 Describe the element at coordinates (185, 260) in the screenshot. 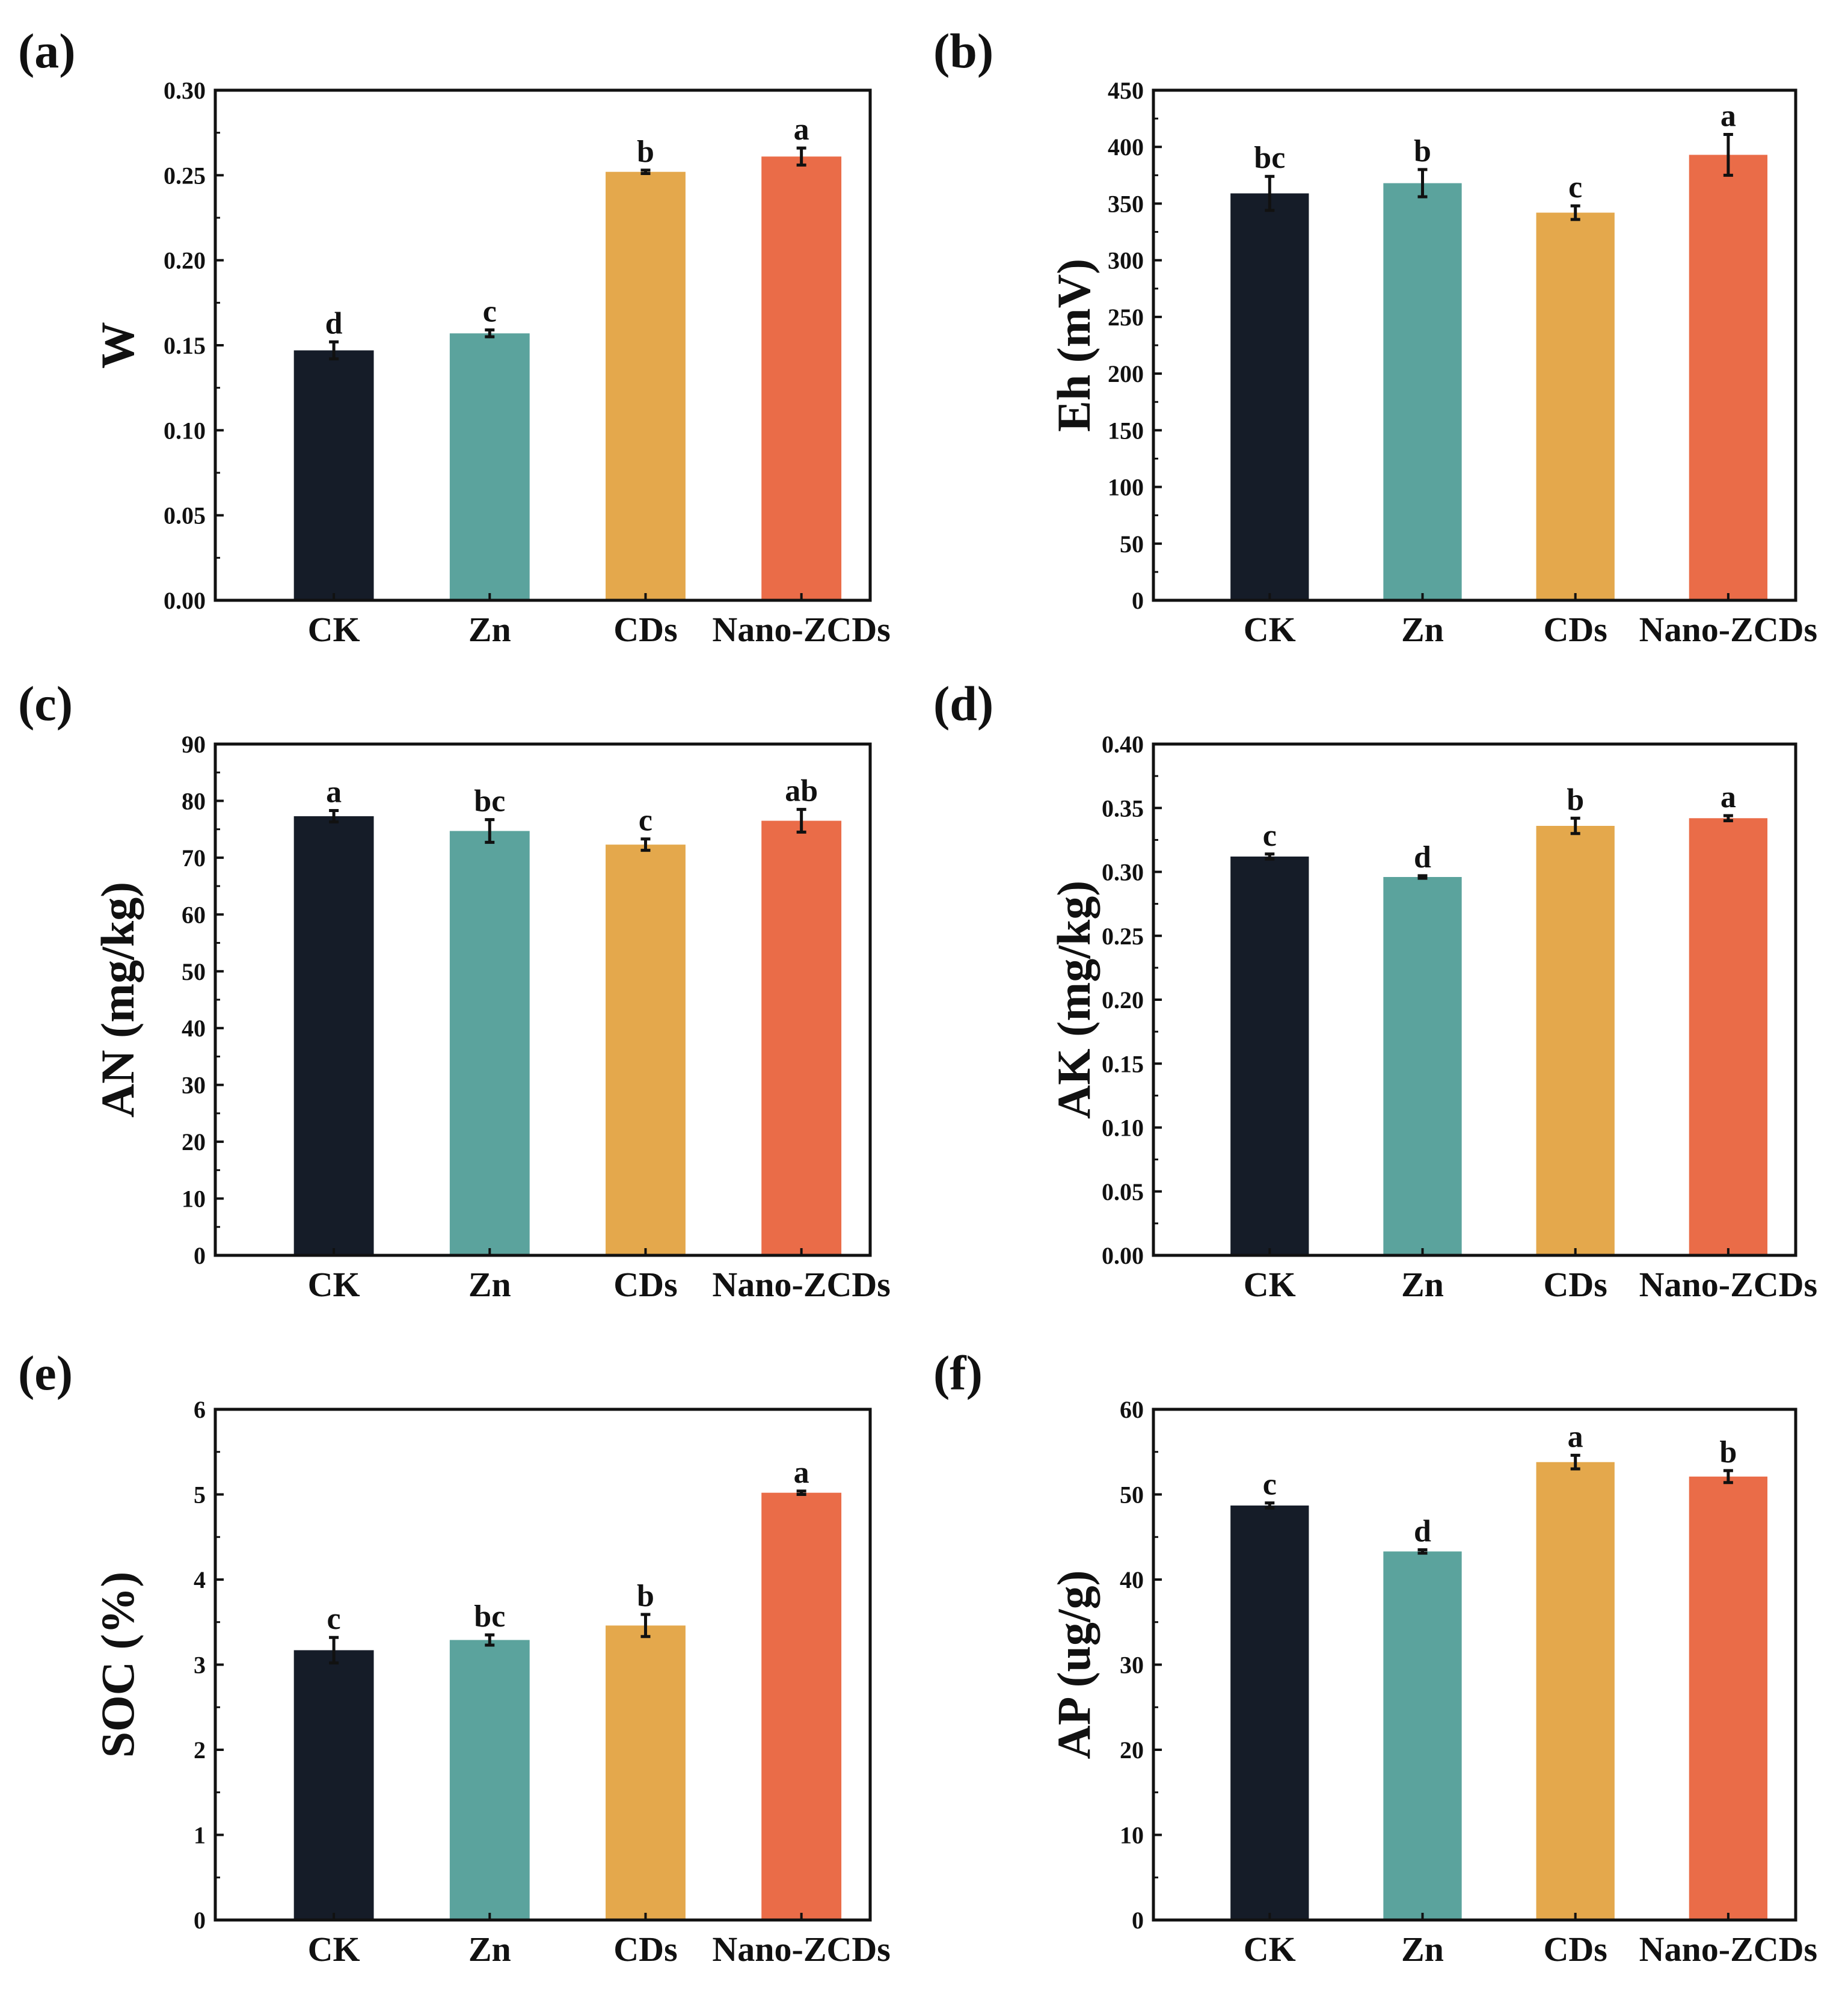

I see `y-tick-label: 0.20` at that location.